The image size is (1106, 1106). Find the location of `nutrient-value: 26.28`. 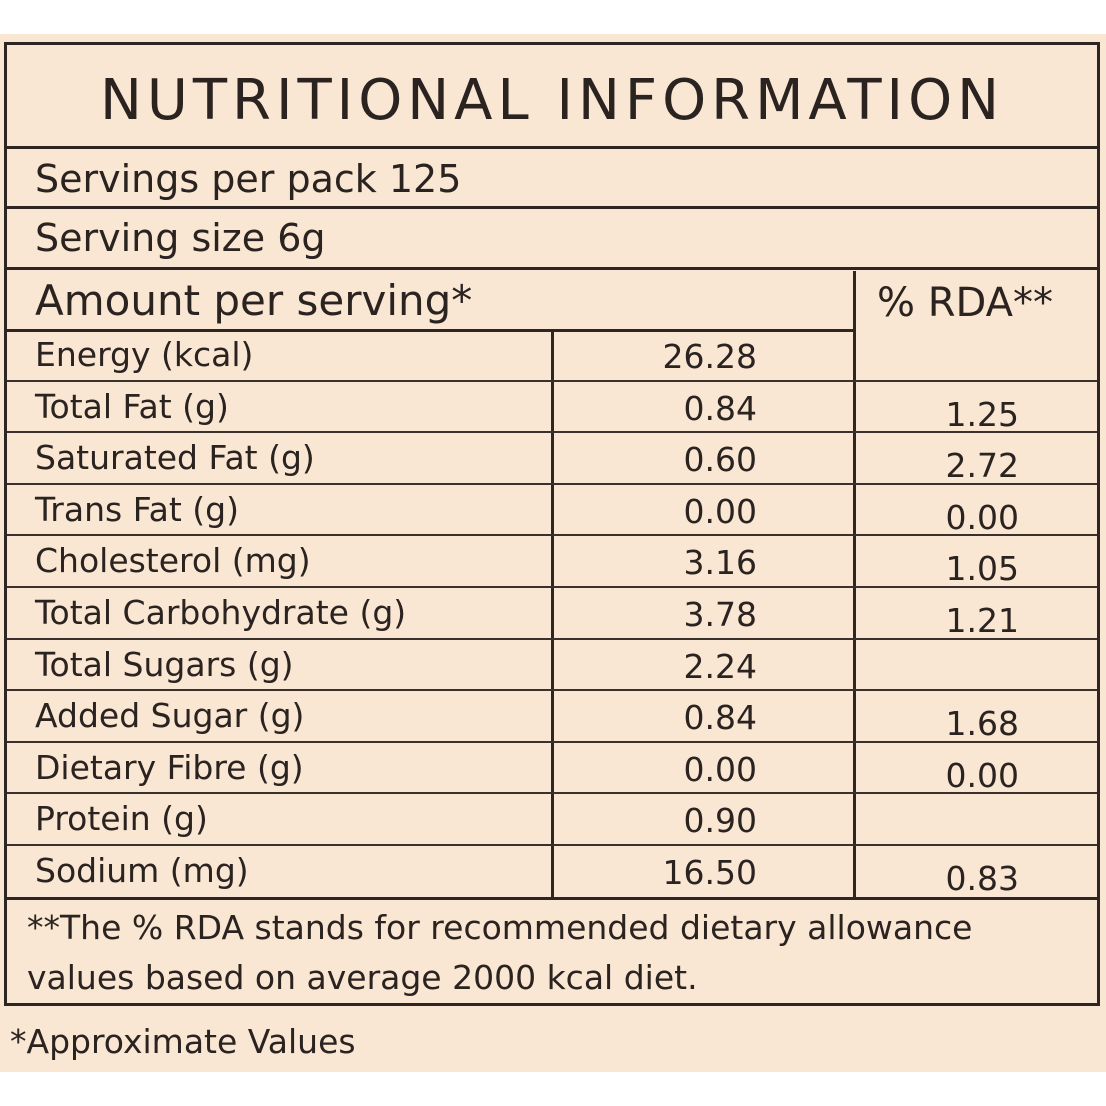

nutrient-value: 26.28 is located at coordinates (709, 356).